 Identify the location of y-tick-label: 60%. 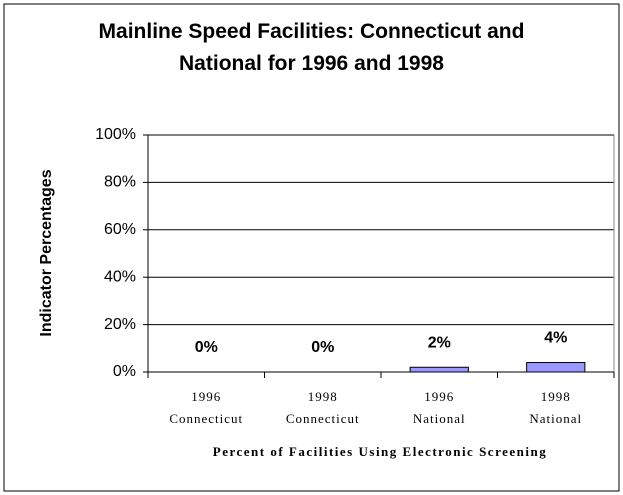
(120, 229).